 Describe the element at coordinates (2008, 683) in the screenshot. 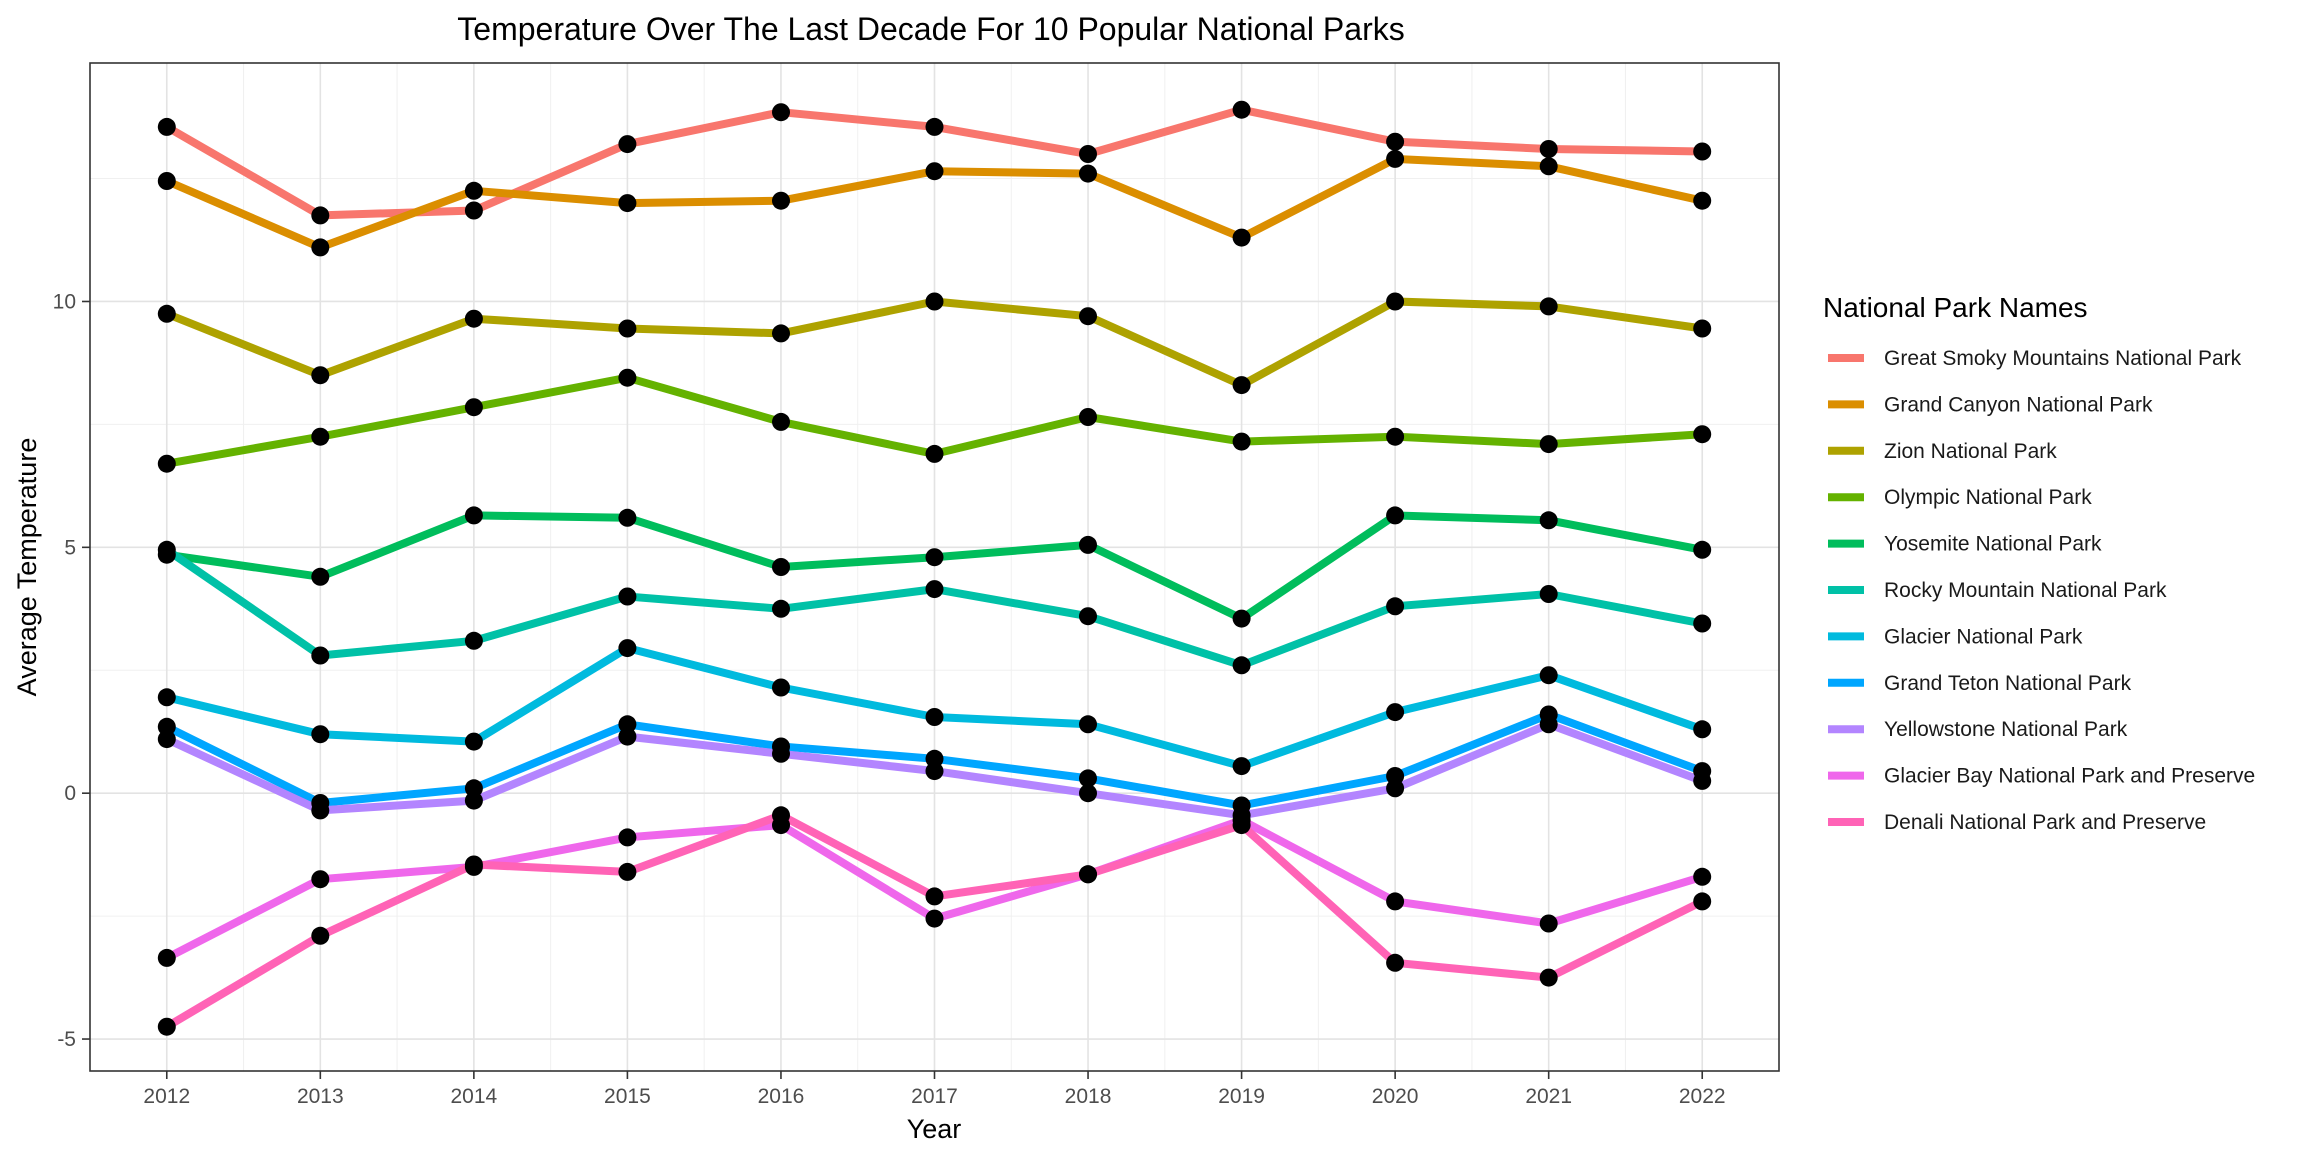

I see `legend-label: Grand Teton National Park` at that location.